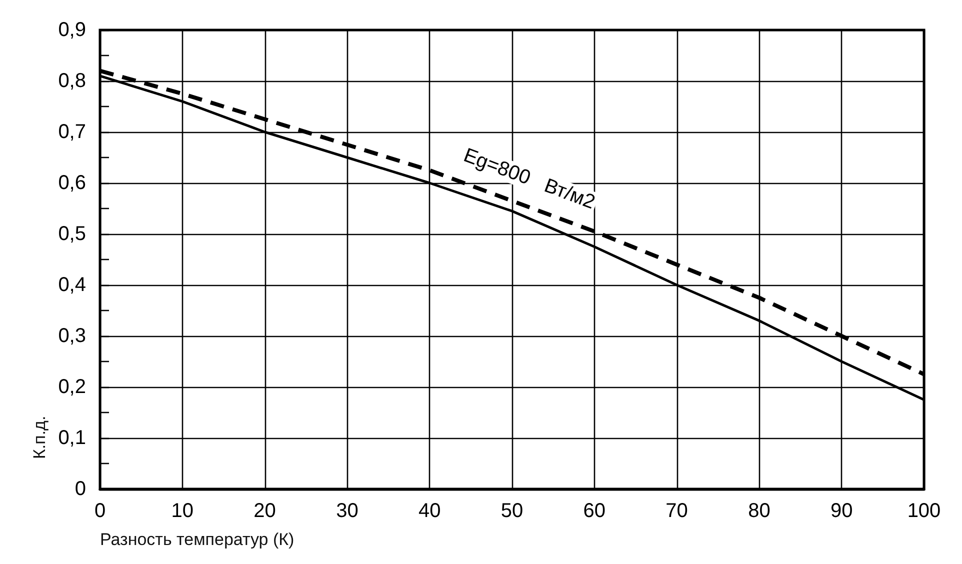  I want to click on x-tick-label: 60, so click(594, 511).